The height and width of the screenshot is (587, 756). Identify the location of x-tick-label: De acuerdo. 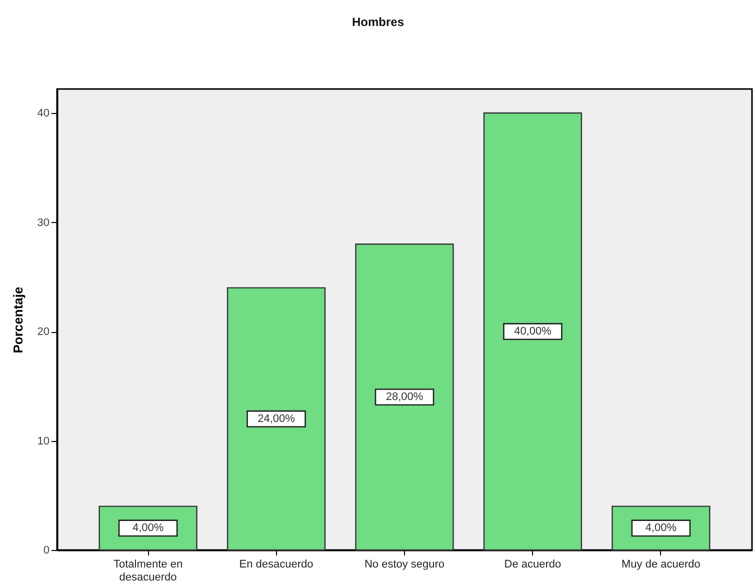
(533, 564).